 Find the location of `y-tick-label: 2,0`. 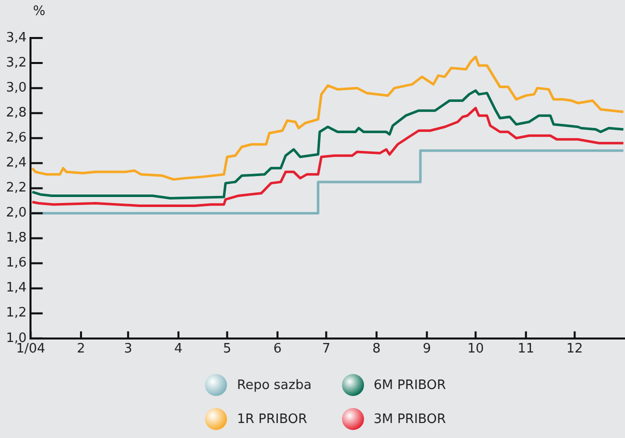

y-tick-label: 2,0 is located at coordinates (16, 213).